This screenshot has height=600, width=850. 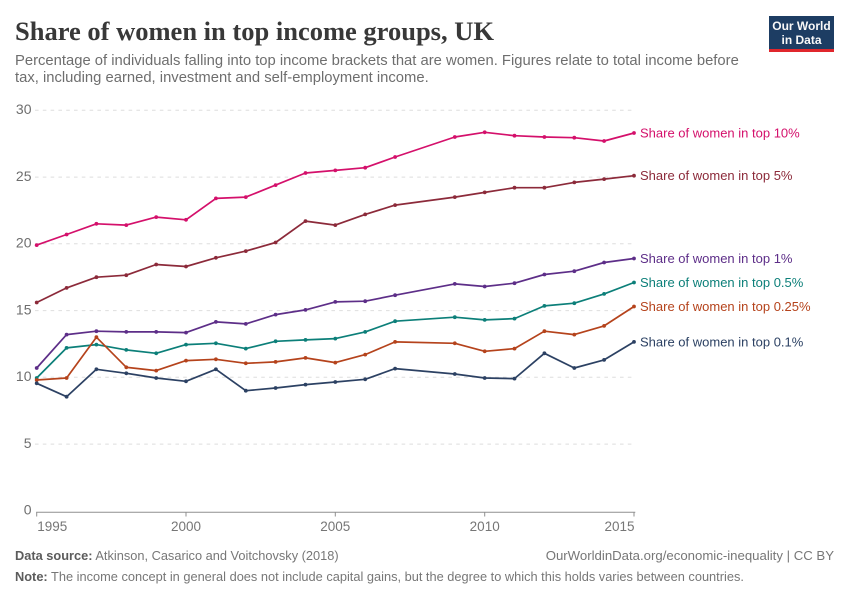 I want to click on svg-text: 1995, so click(x=52, y=526).